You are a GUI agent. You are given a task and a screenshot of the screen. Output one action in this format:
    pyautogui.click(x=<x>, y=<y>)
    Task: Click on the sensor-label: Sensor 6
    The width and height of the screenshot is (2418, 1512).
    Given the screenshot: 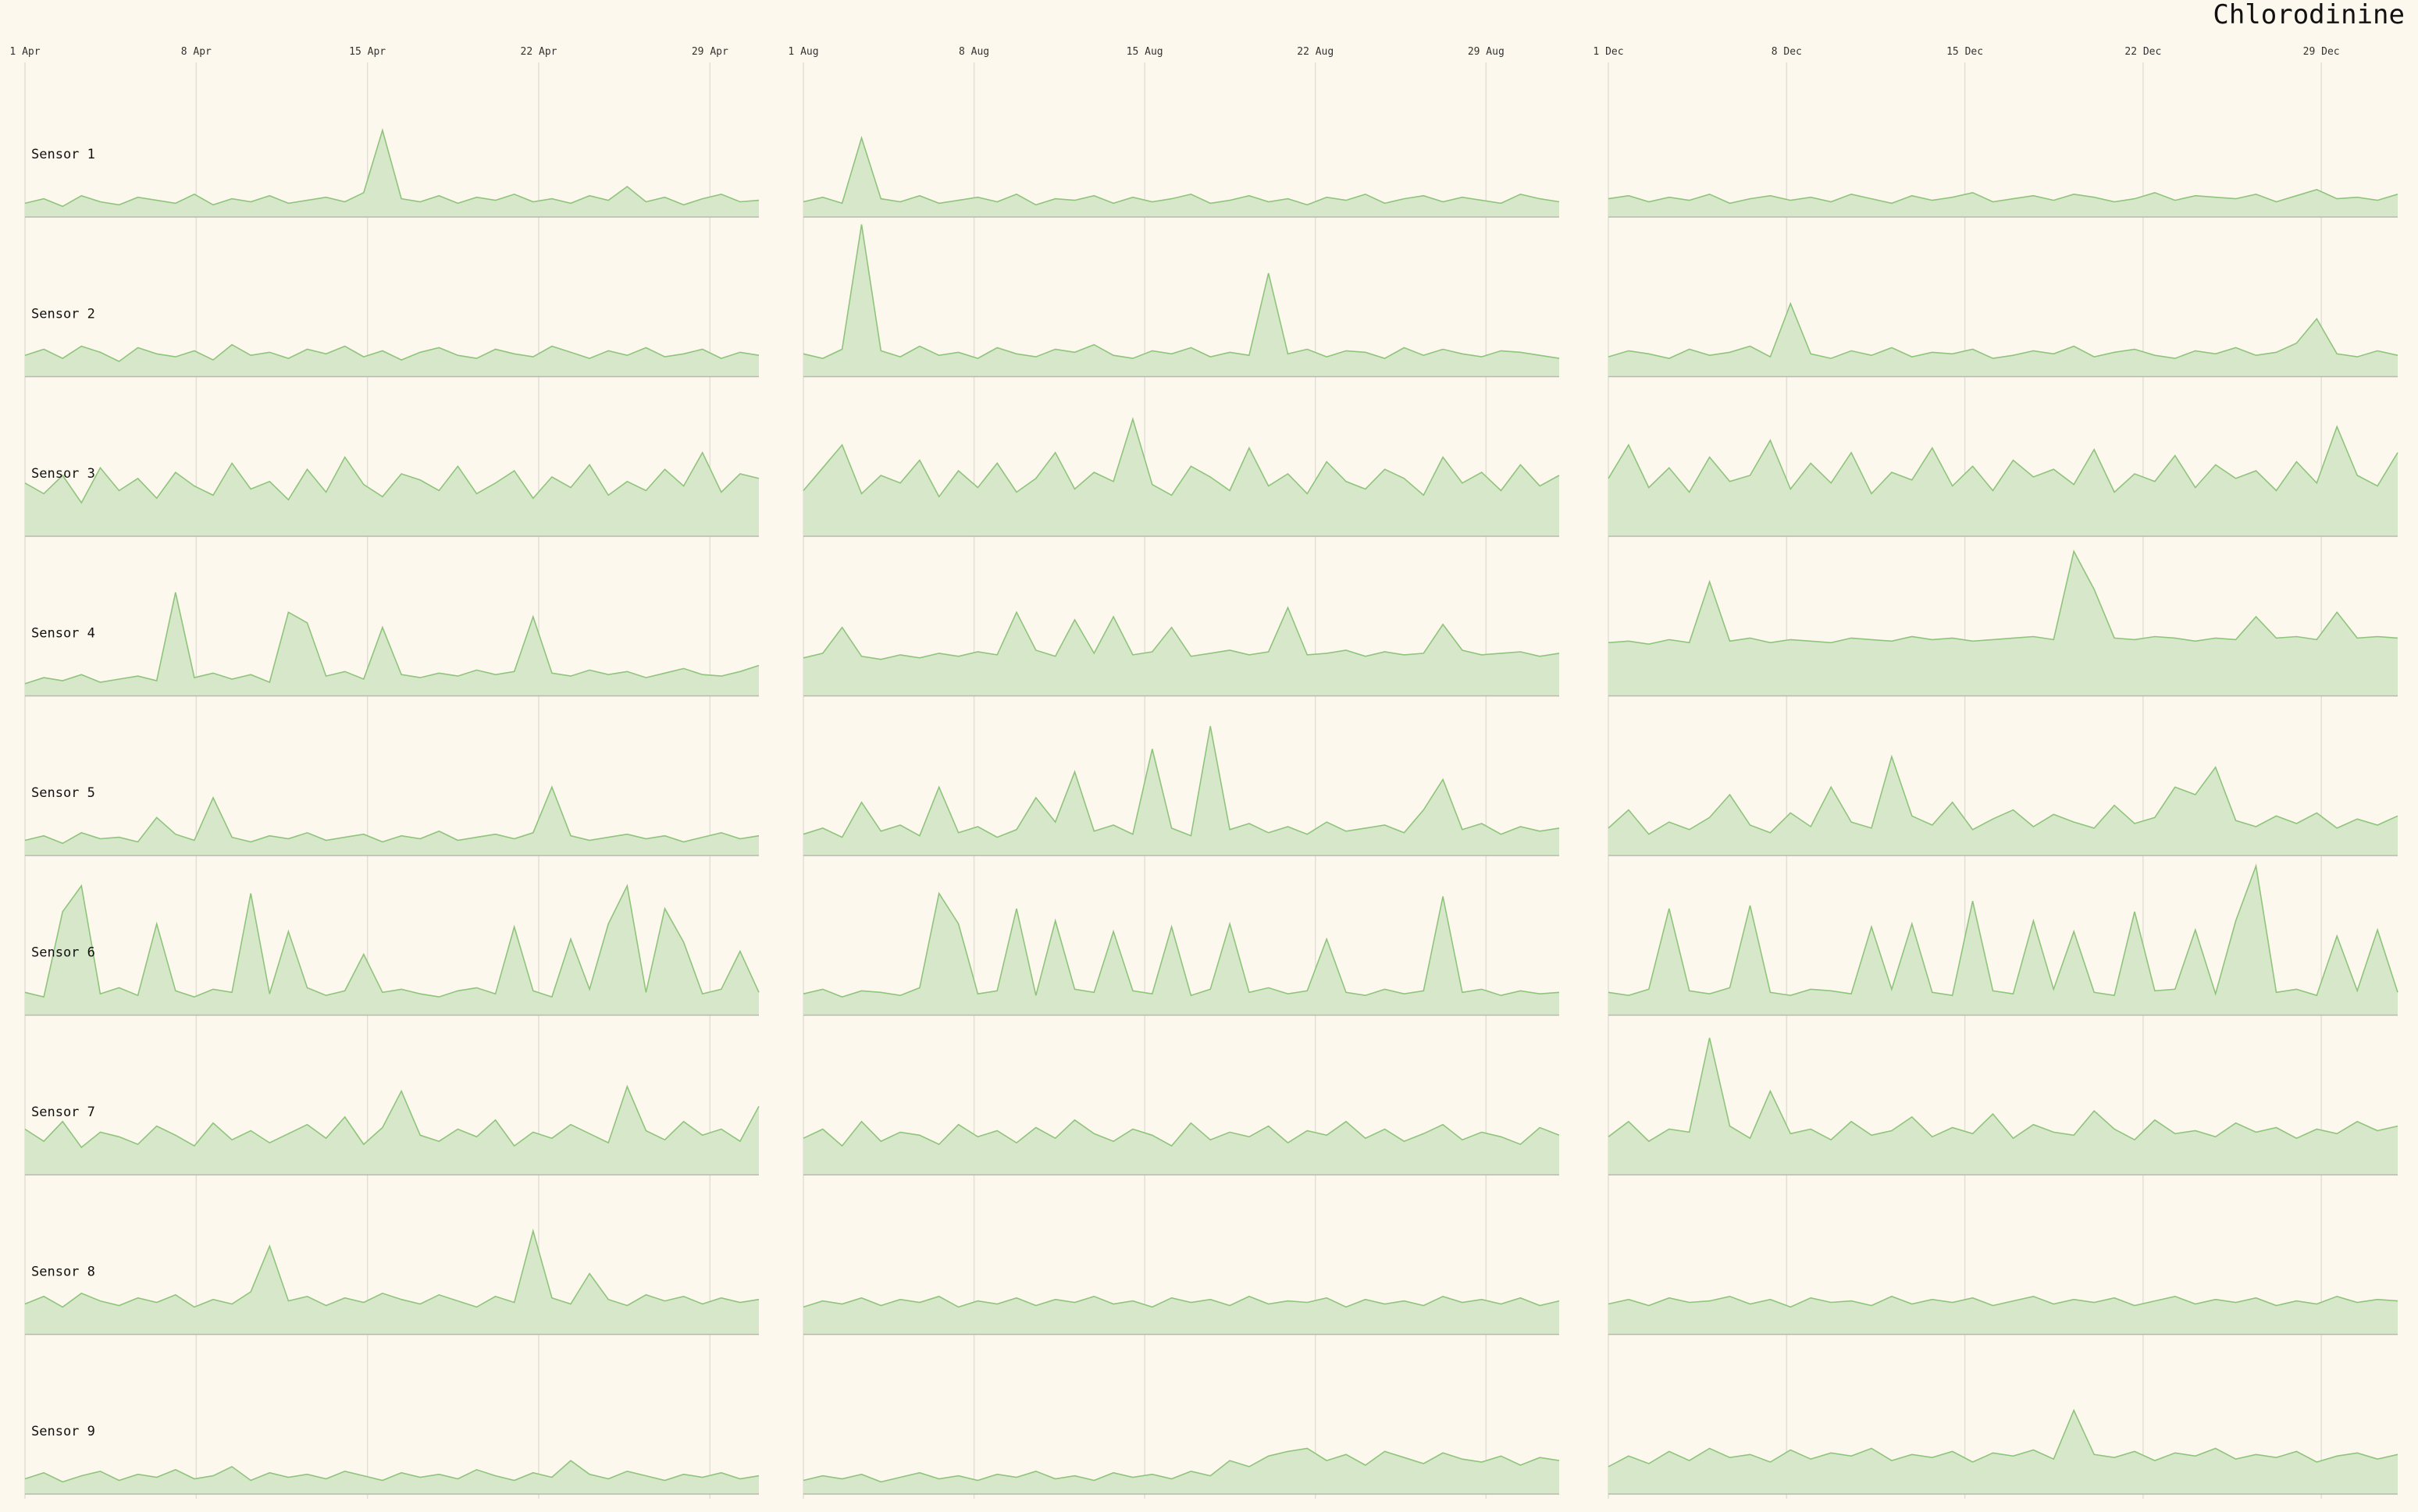 What is the action you would take?
    pyautogui.click(x=63, y=953)
    